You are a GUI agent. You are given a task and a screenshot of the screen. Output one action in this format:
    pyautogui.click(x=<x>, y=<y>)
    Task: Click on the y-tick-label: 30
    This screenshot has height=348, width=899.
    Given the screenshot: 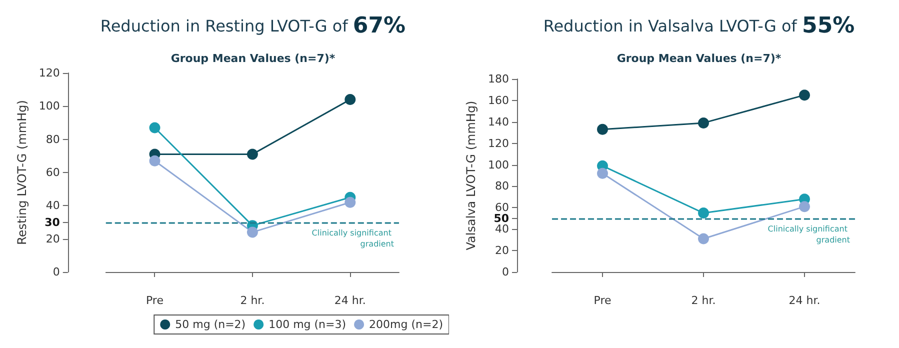 What is the action you would take?
    pyautogui.click(x=52, y=222)
    